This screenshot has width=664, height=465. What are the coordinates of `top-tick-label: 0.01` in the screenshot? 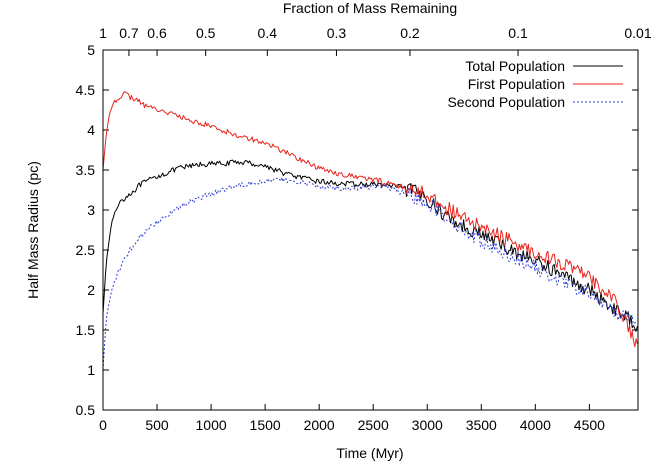 It's located at (637, 33).